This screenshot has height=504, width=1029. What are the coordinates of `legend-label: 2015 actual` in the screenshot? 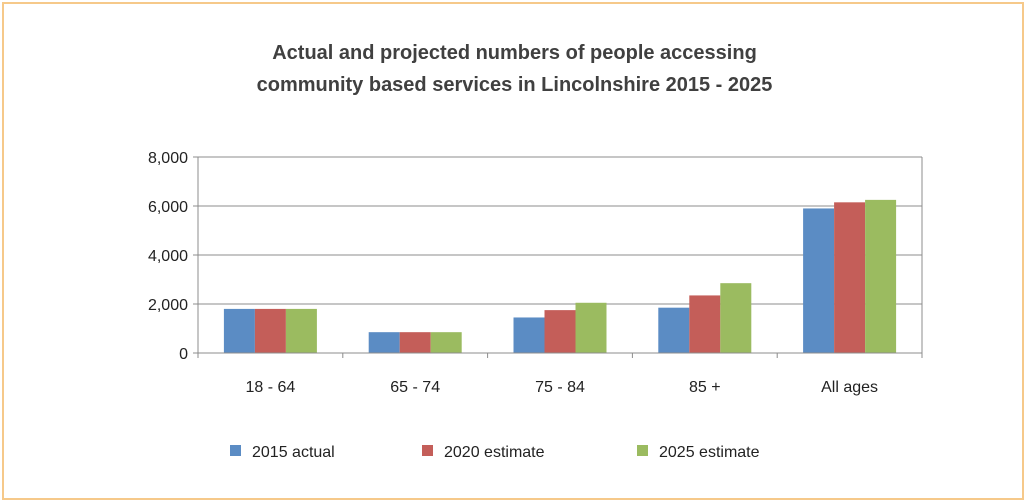 It's located at (293, 452).